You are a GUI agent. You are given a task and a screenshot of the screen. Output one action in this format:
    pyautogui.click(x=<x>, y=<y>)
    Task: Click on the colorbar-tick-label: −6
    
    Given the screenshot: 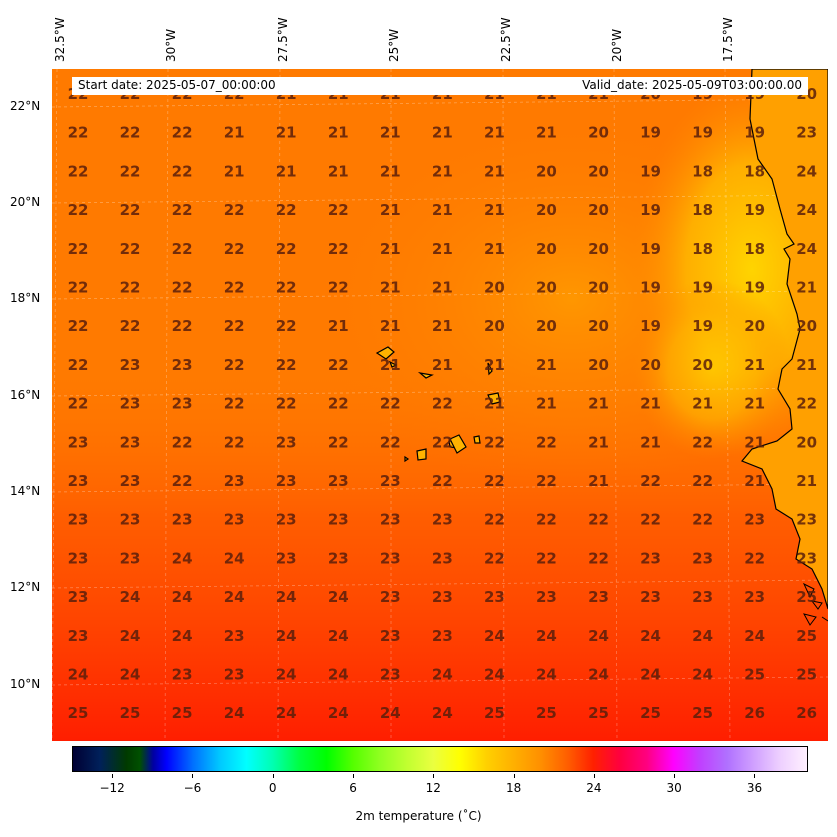 What is the action you would take?
    pyautogui.click(x=192, y=788)
    